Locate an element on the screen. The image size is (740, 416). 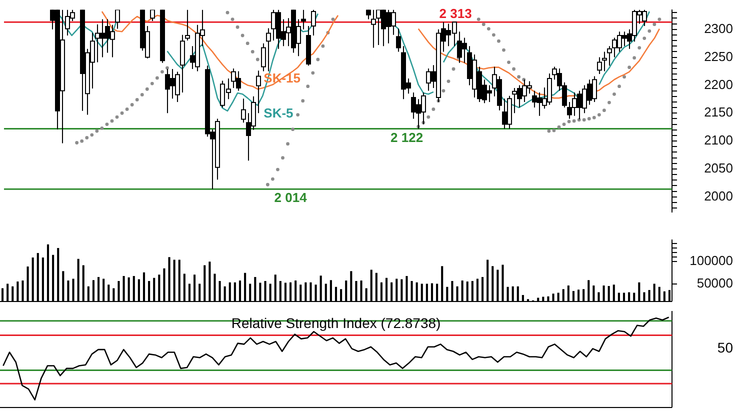
ref-line-label: 2 014 is located at coordinates (291, 198).